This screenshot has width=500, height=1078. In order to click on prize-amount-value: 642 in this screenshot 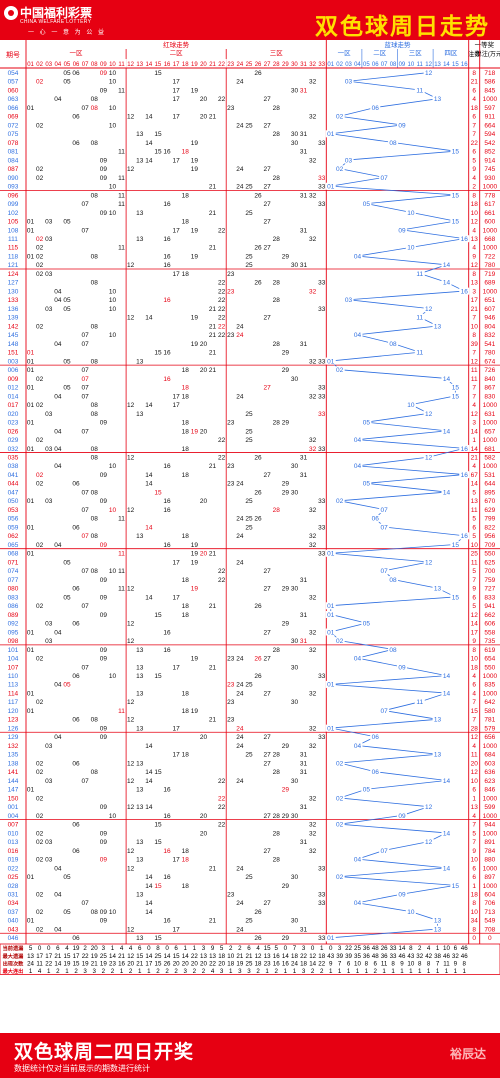, I will do `click(489, 702)`.